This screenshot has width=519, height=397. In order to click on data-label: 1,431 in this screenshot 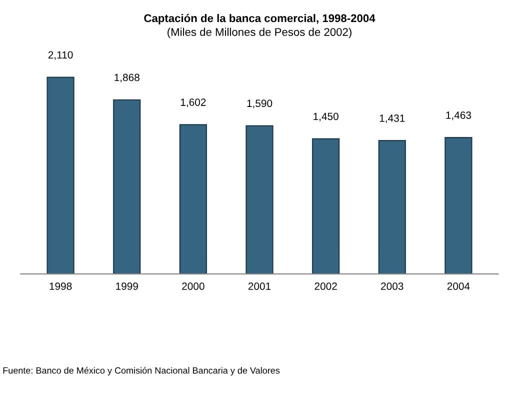, I will do `click(392, 119)`.